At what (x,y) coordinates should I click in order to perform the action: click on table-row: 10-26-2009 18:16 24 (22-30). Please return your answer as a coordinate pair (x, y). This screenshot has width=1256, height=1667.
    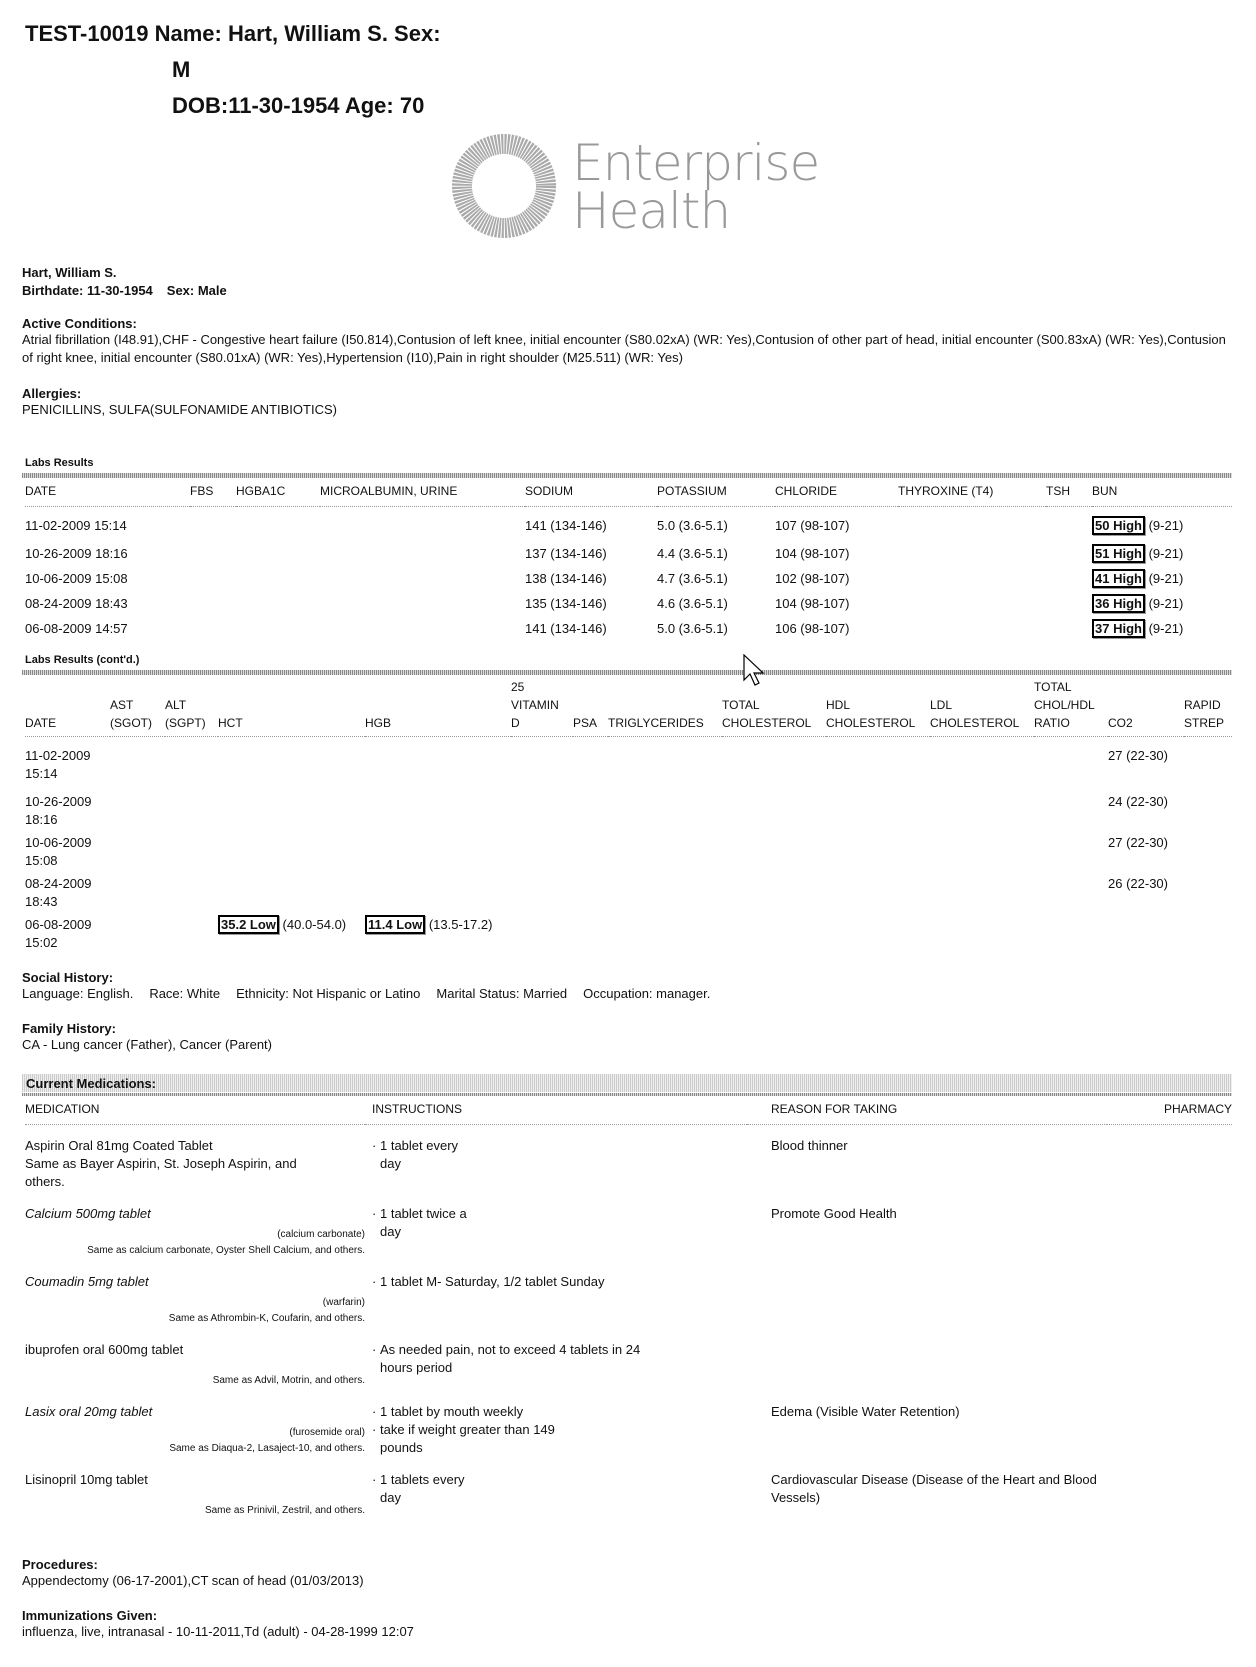
    Looking at the image, I should click on (628, 813).